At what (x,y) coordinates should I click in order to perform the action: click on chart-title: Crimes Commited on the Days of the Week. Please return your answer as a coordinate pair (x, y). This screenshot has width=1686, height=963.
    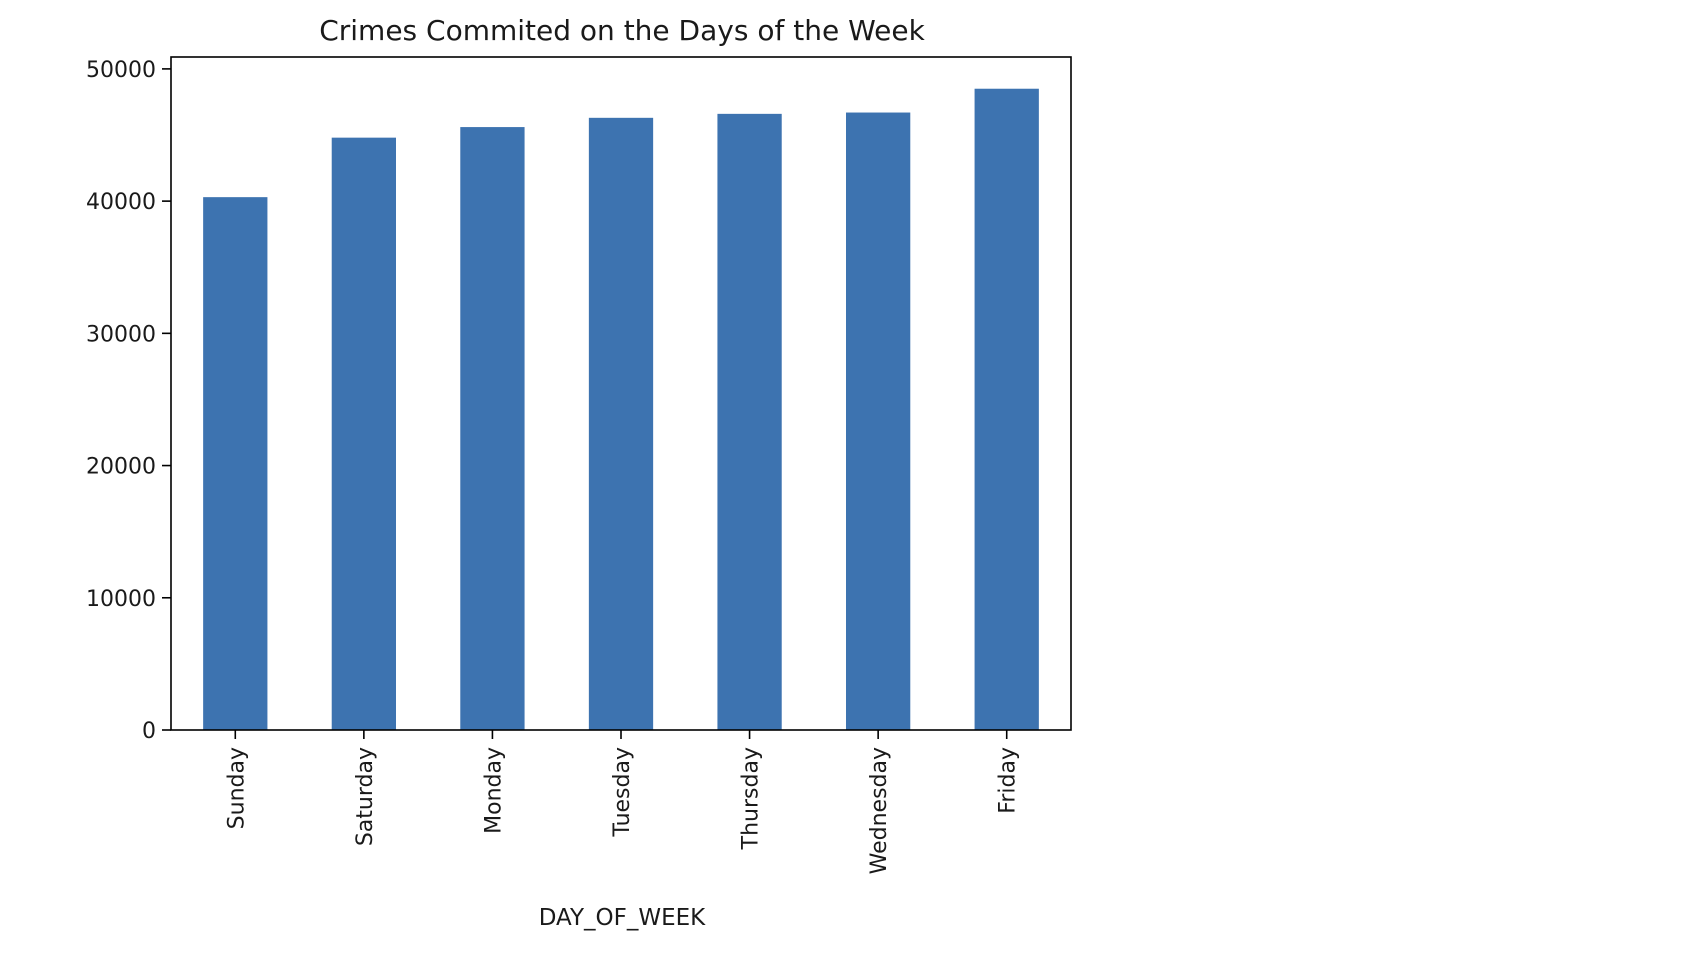
    Looking at the image, I should click on (622, 30).